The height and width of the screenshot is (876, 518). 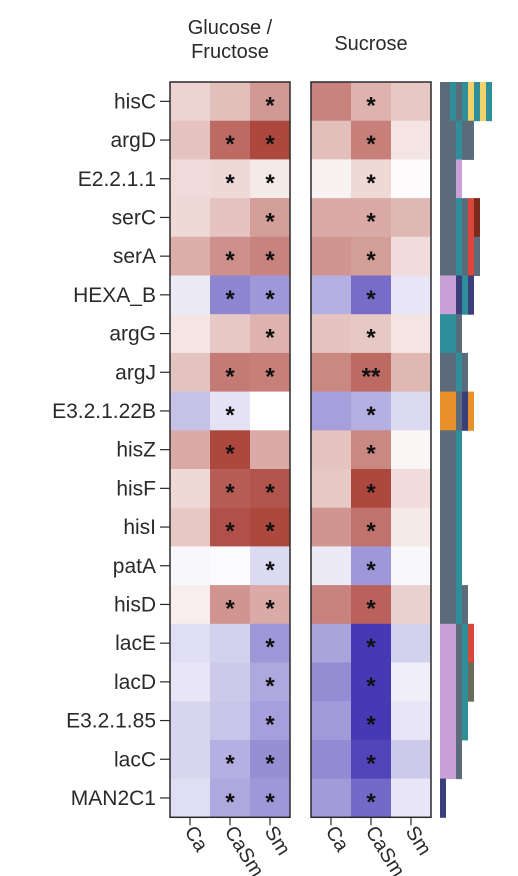 What do you see at coordinates (133, 140) in the screenshot?
I see `row-label: argD` at bounding box center [133, 140].